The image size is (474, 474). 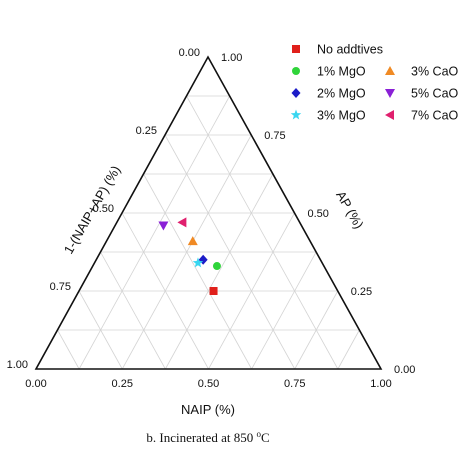 What do you see at coordinates (274, 136) in the screenshot?
I see `right-tick-label: 0.75` at bounding box center [274, 136].